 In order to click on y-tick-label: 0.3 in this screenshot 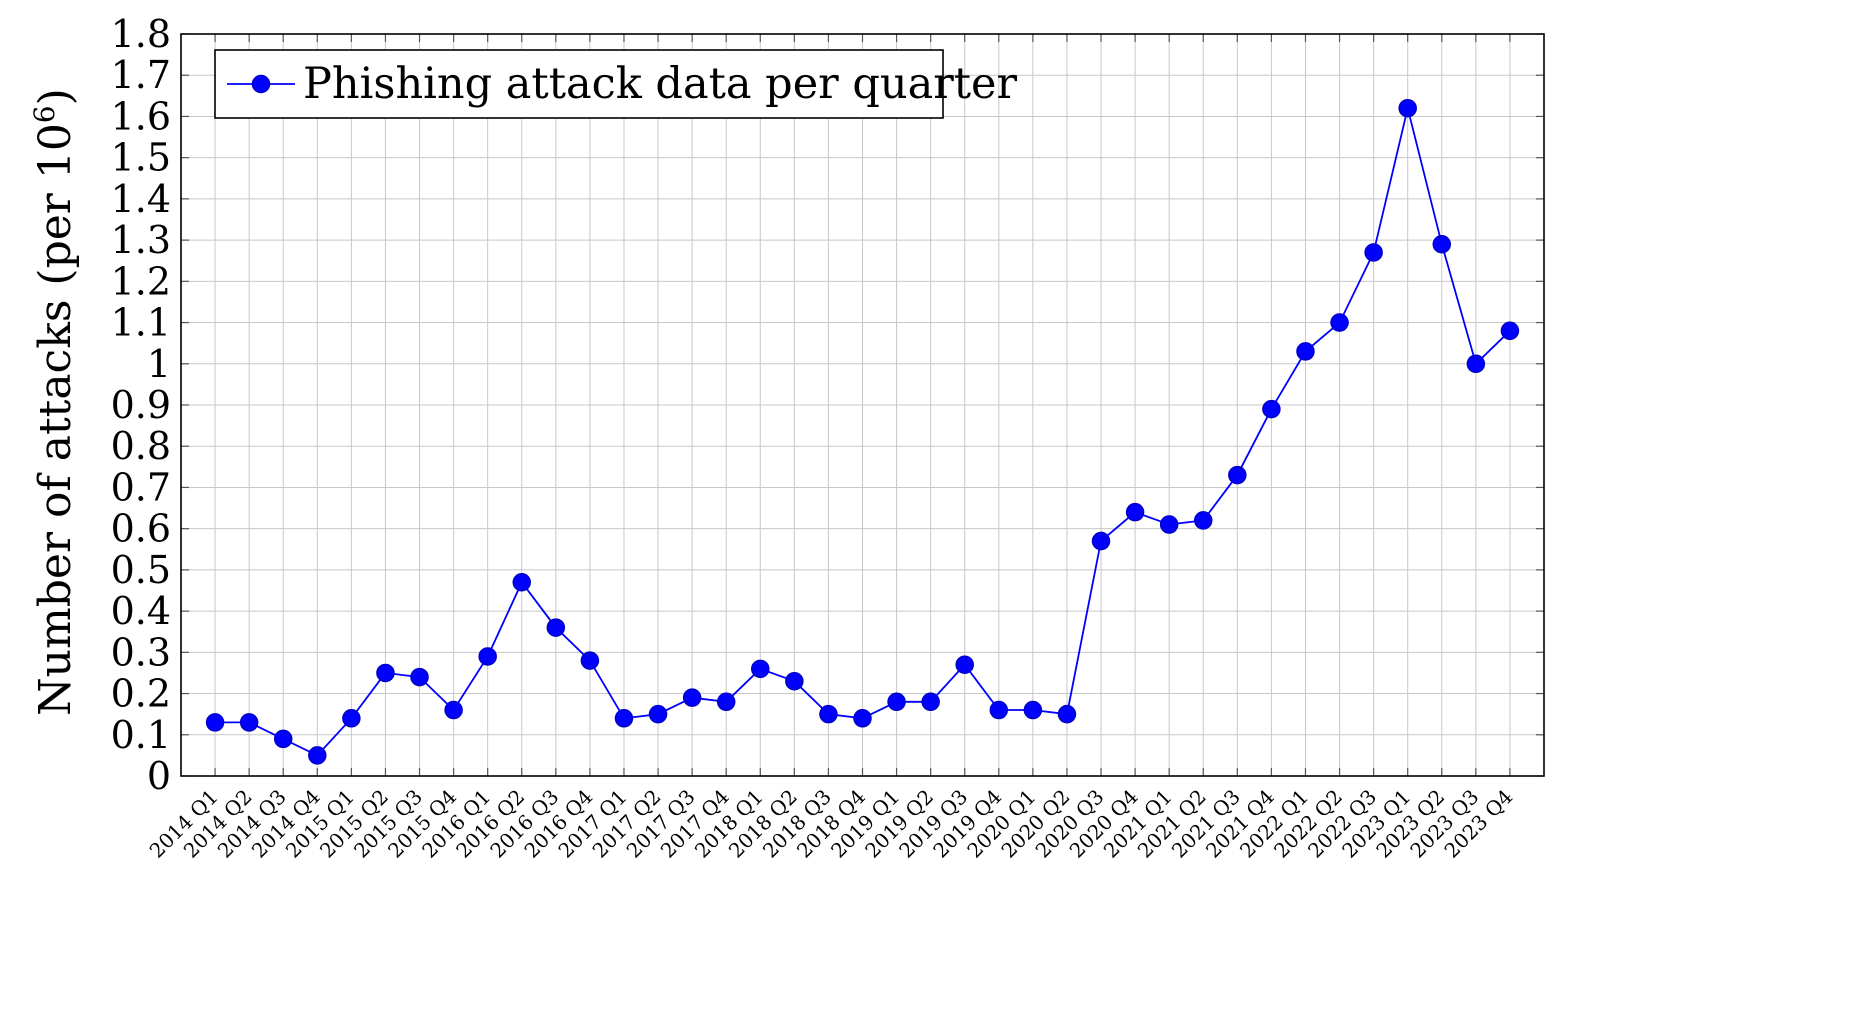, I will do `click(141, 652)`.